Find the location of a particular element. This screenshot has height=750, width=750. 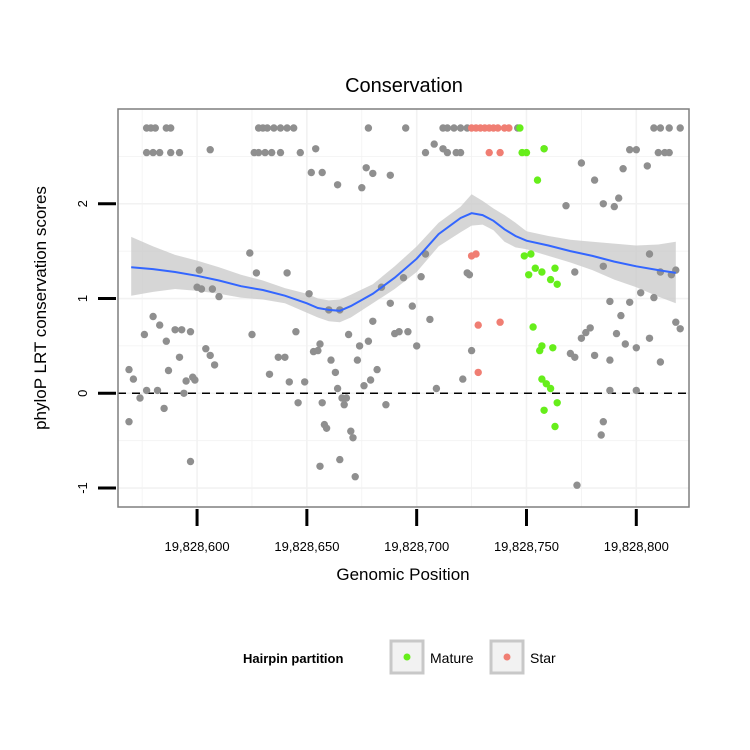

y-axis: -1 0 1 2 is located at coordinates (95, 347).